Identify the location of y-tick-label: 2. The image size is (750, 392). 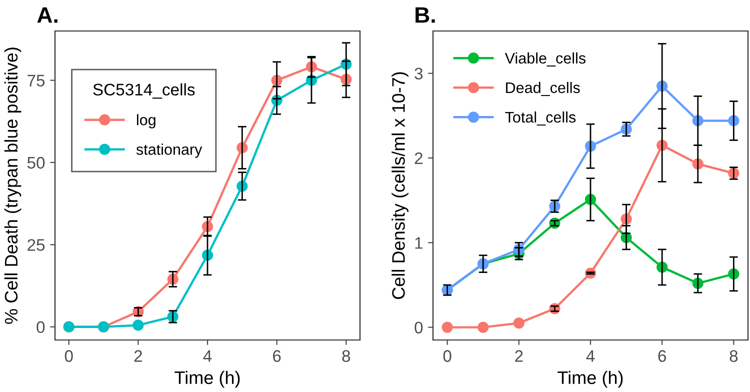
(418, 158).